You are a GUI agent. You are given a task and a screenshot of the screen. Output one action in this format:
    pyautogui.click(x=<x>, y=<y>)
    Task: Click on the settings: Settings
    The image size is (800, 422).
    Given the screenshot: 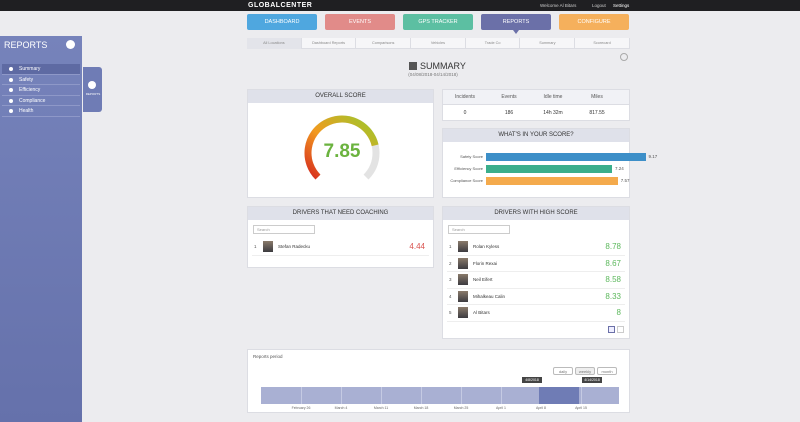 What is the action you would take?
    pyautogui.click(x=621, y=5)
    